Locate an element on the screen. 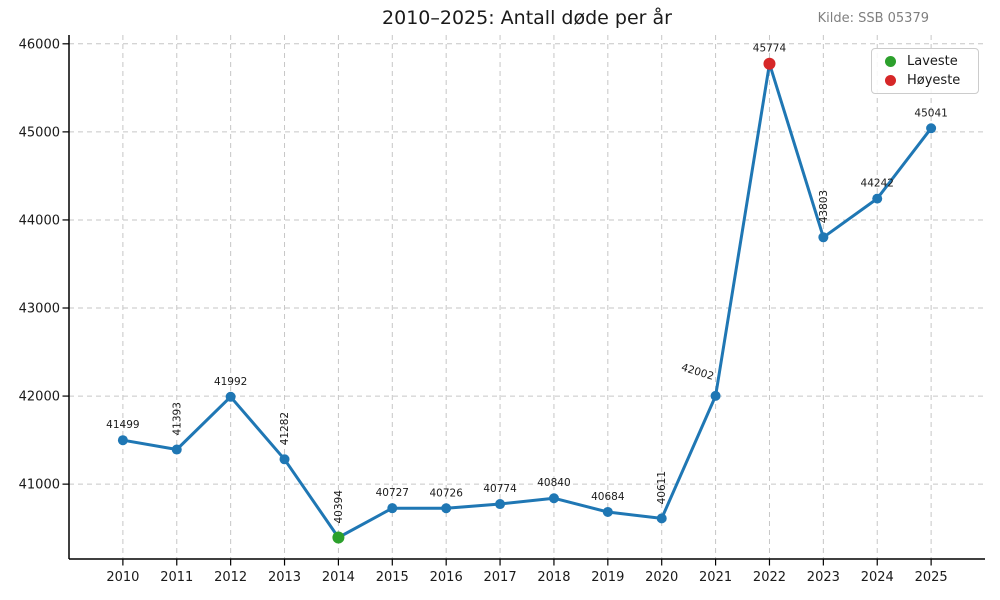  legend-label-laveste: Laveste is located at coordinates (932, 61).